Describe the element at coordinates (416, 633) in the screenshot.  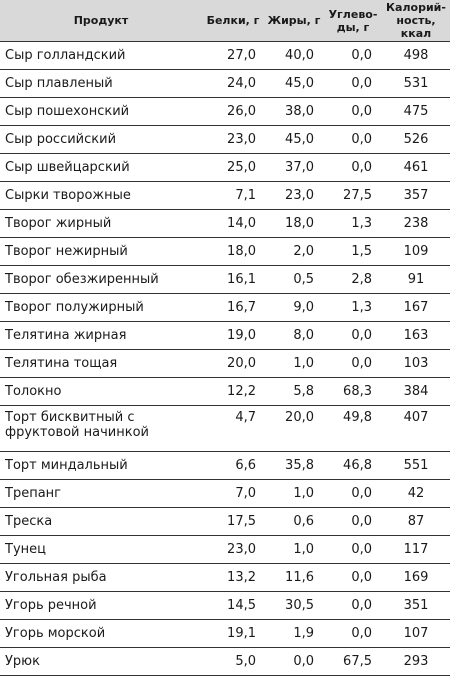
I see `cell-kcal: 107` at that location.